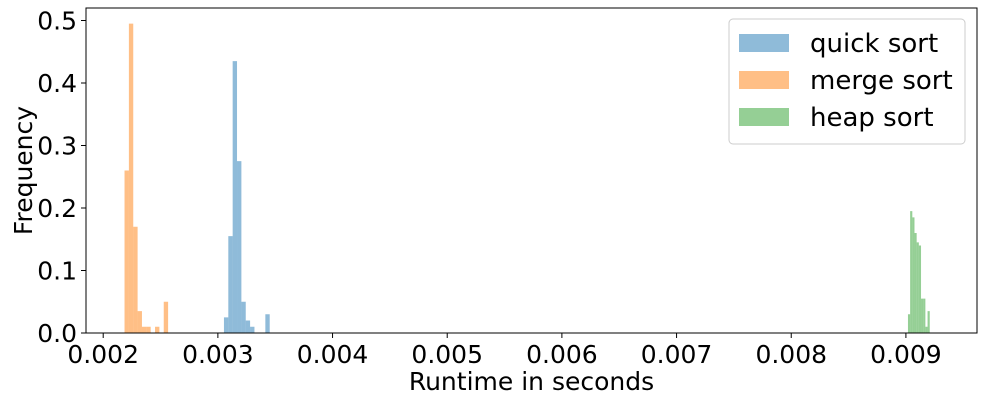  What do you see at coordinates (57, 208) in the screenshot?
I see `y-tick-label: 0.2` at bounding box center [57, 208].